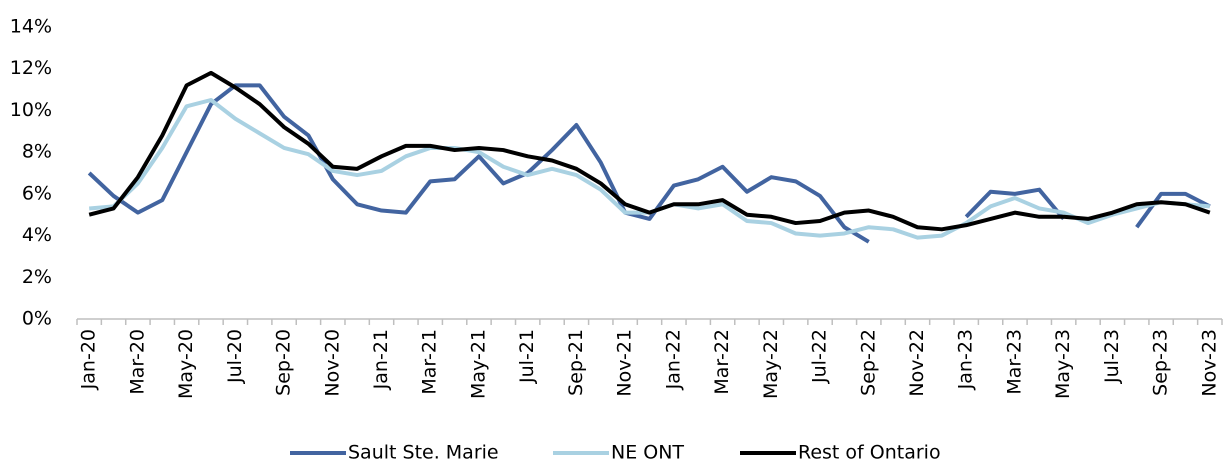  What do you see at coordinates (917, 363) in the screenshot?
I see `x-tick-label: Nov-22` at bounding box center [917, 363].